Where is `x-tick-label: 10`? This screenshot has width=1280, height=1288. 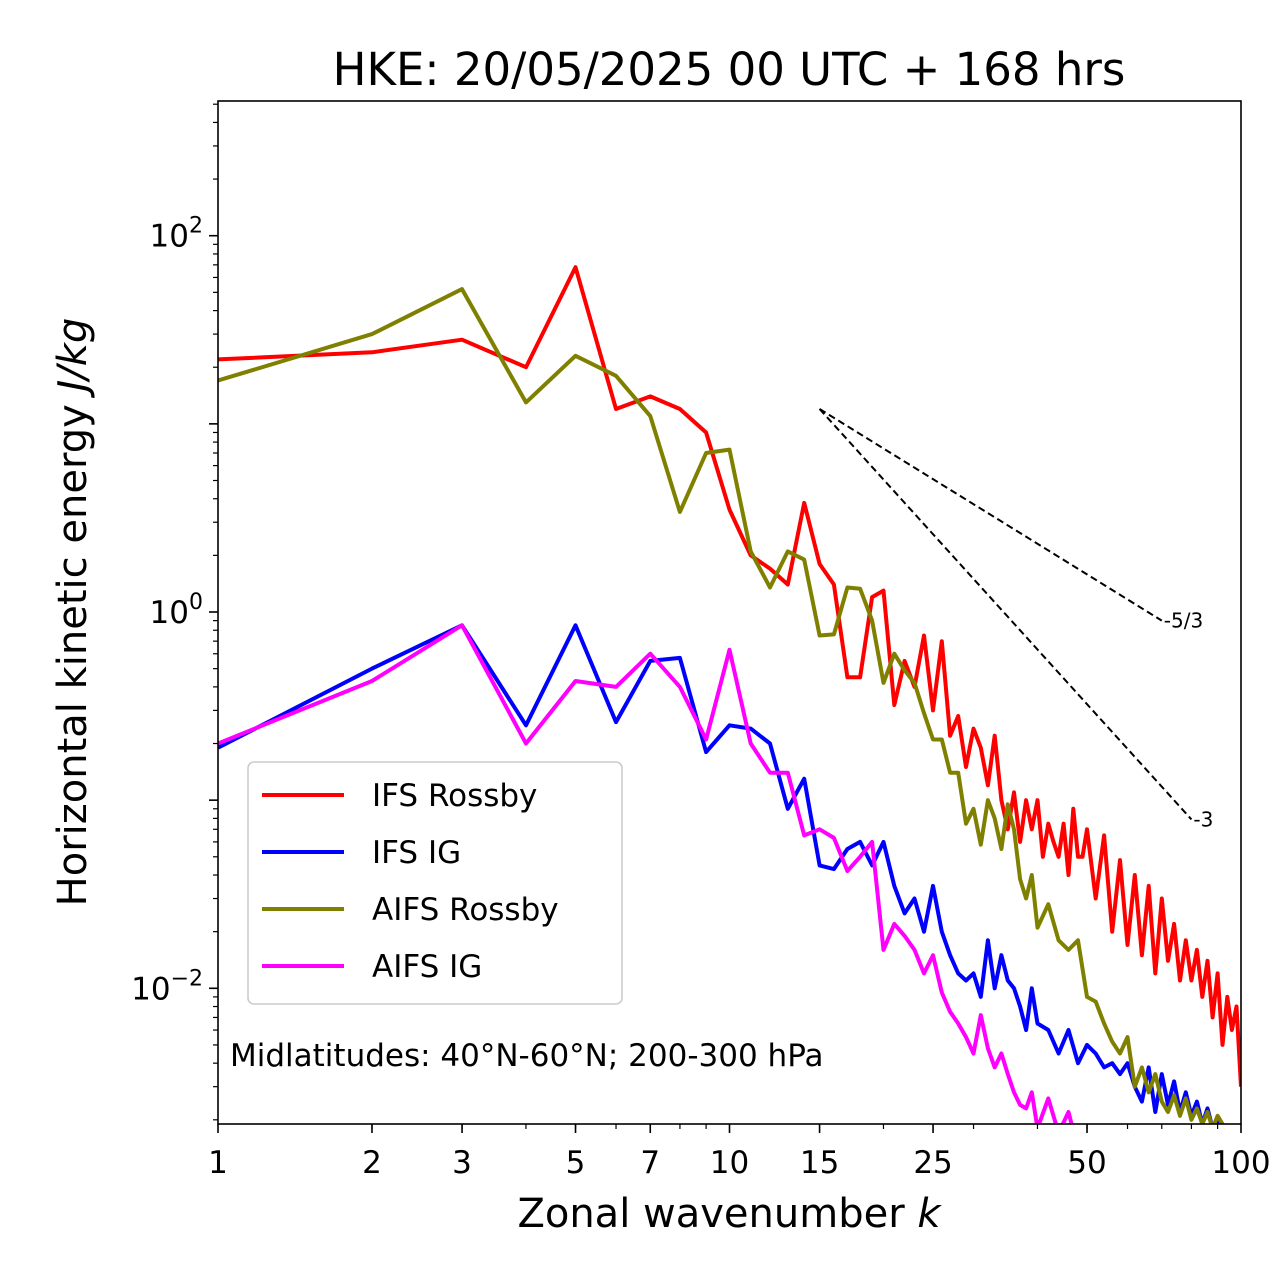
x-tick-label: 10 is located at coordinates (729, 1163).